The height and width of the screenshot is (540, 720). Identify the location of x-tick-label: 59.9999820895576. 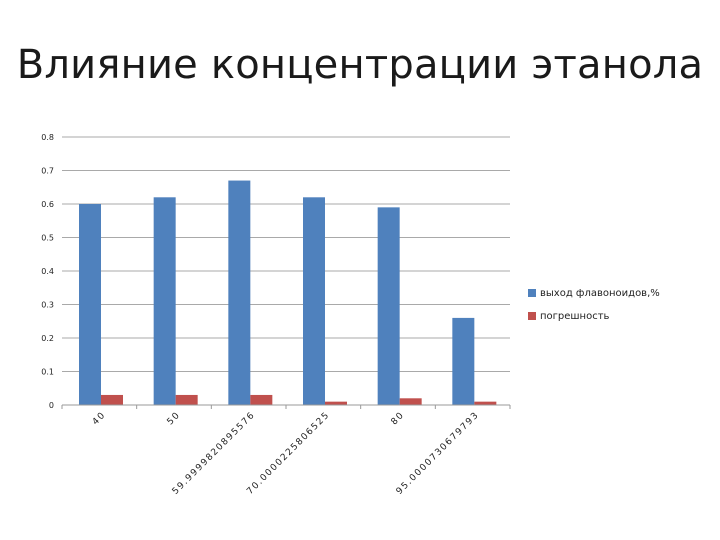
(214, 453).